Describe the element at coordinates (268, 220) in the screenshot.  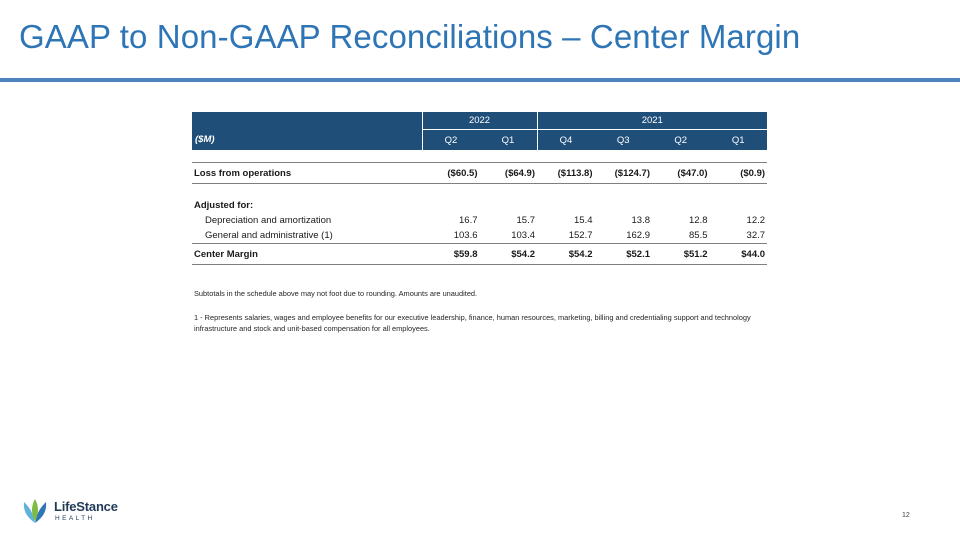
I see `row-label: Depreciation and amortization` at that location.